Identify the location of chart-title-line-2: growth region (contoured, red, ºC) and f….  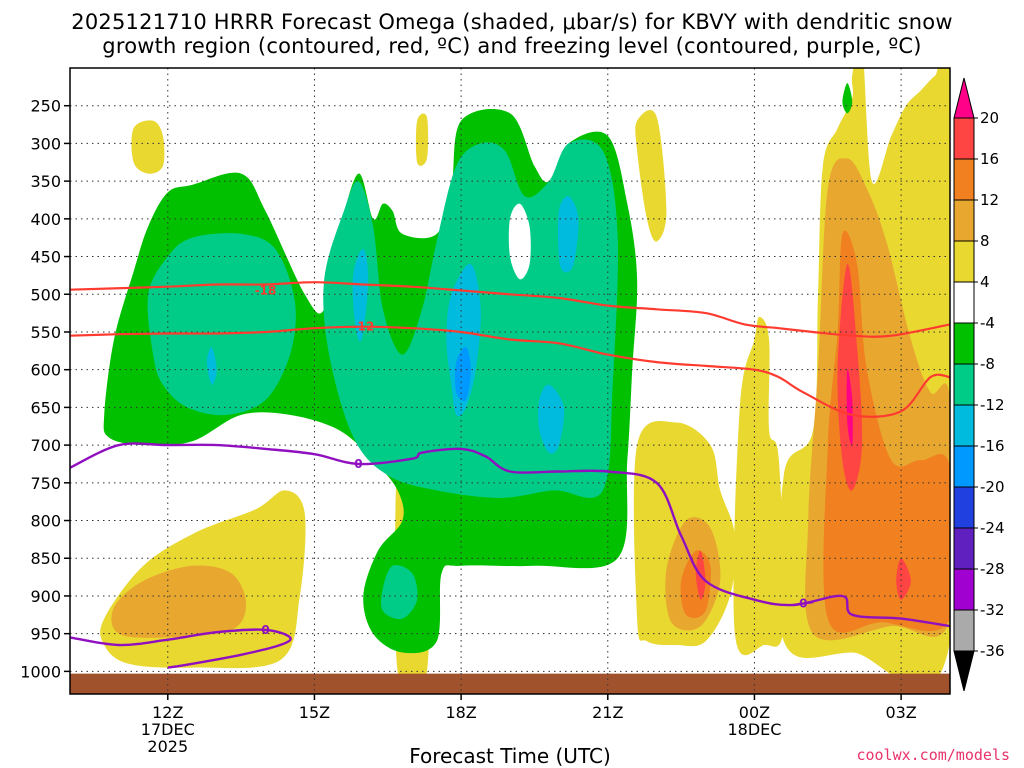
(512, 46).